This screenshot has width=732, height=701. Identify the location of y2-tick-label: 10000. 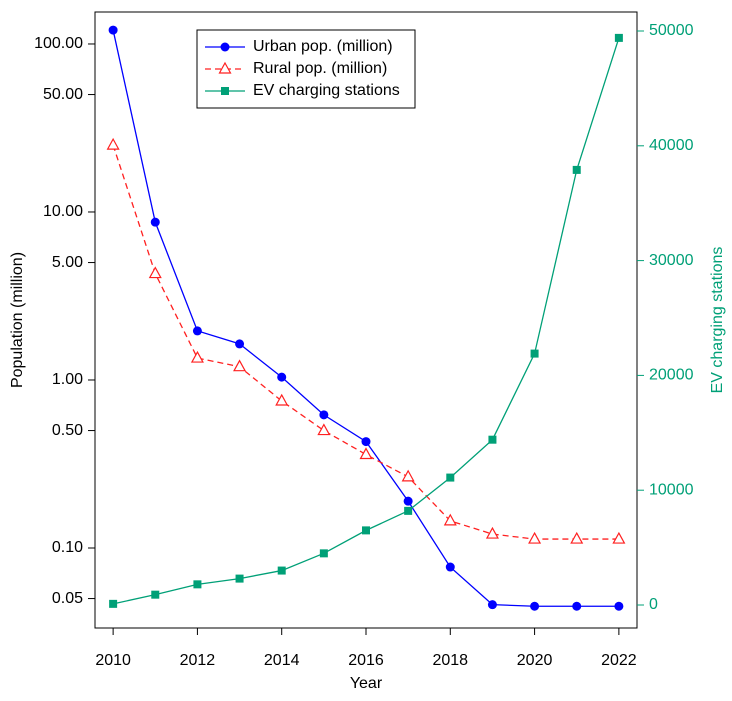
(671, 489).